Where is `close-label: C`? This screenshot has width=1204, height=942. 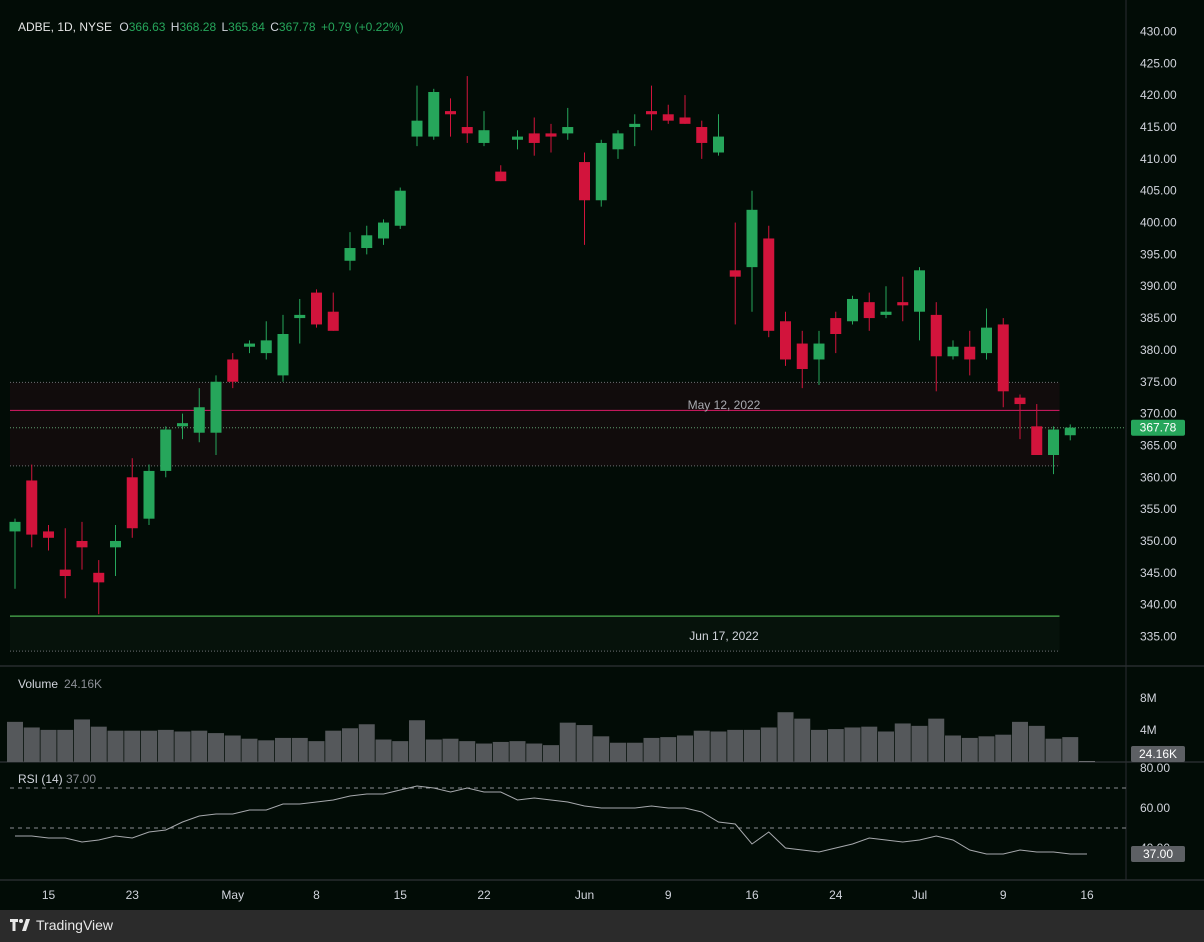 close-label: C is located at coordinates (274, 27).